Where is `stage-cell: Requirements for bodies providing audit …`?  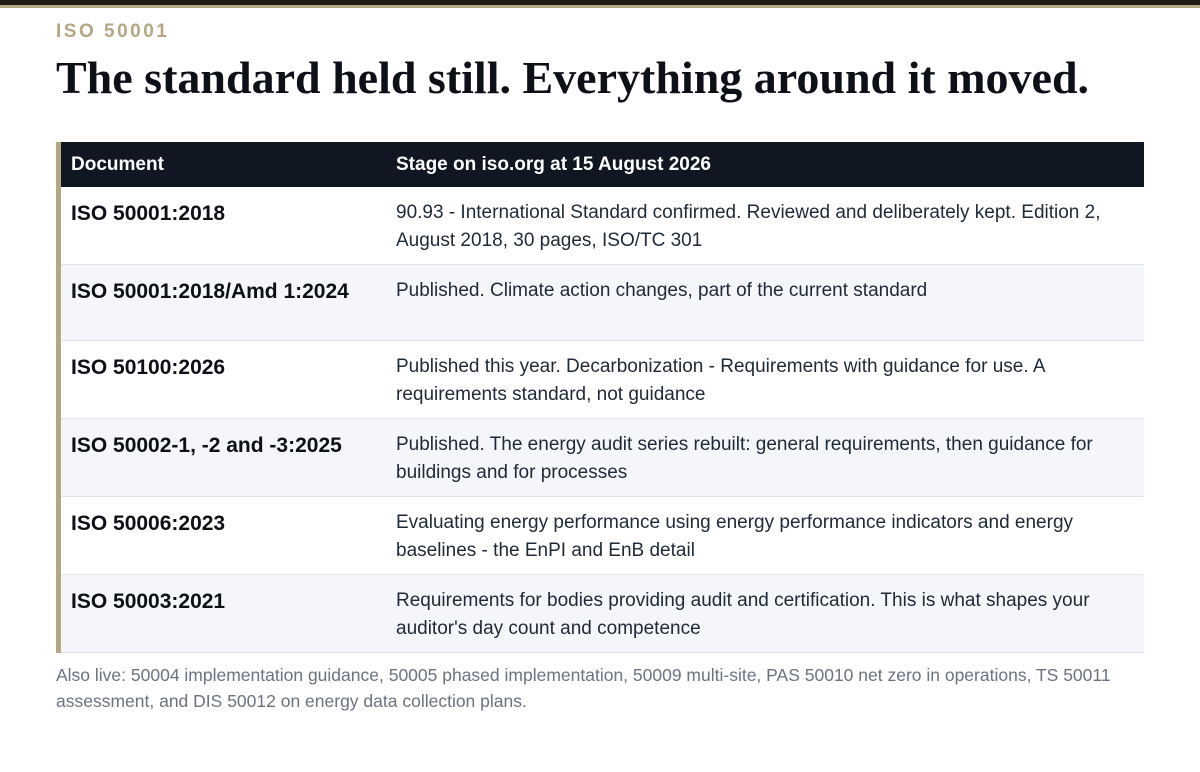
stage-cell: Requirements for bodies providing audit … is located at coordinates (763, 613).